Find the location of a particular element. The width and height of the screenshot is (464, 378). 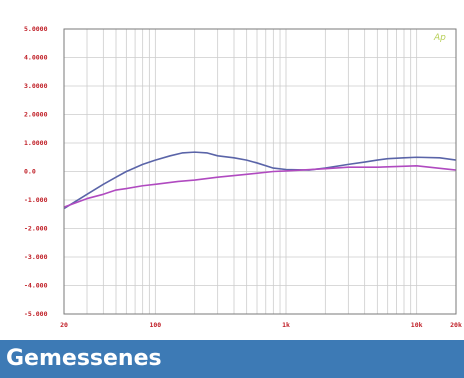

y-tick-label: 2.0000 is located at coordinates (36, 115).